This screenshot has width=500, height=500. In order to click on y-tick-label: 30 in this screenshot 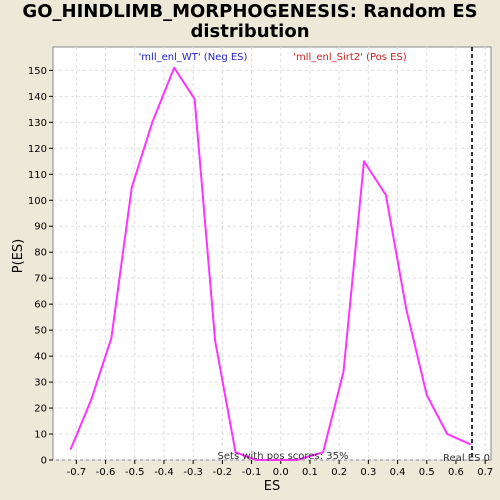, I will do `click(40, 383)`.